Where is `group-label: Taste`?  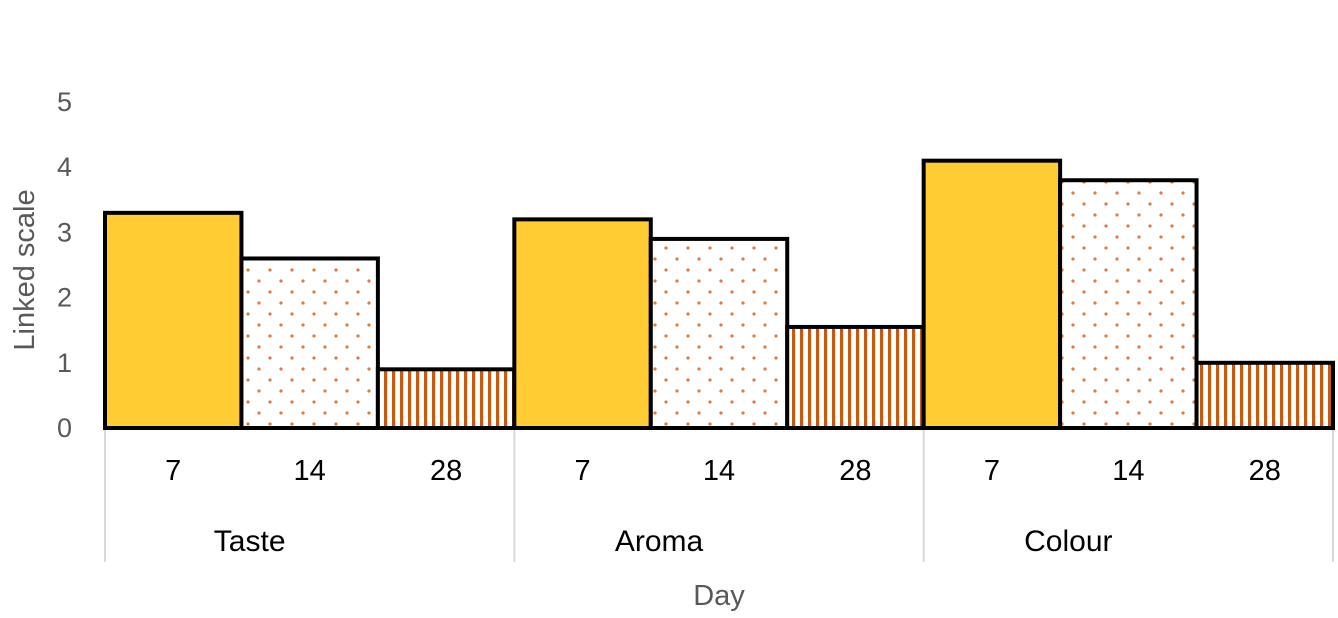 group-label: Taste is located at coordinates (250, 541).